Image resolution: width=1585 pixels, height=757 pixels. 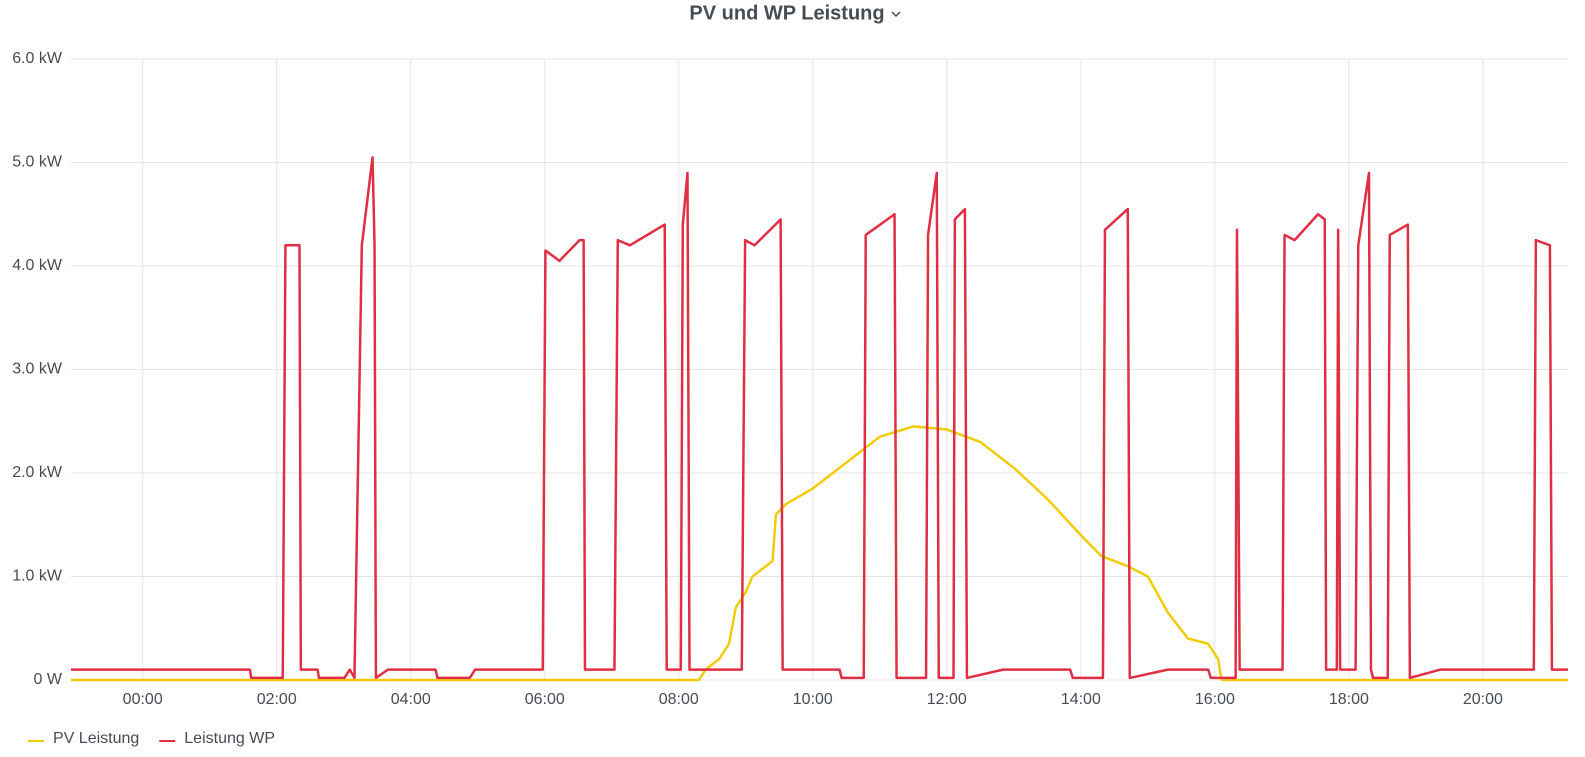 I want to click on chart-title: PV und WP Leistung, so click(x=786, y=13).